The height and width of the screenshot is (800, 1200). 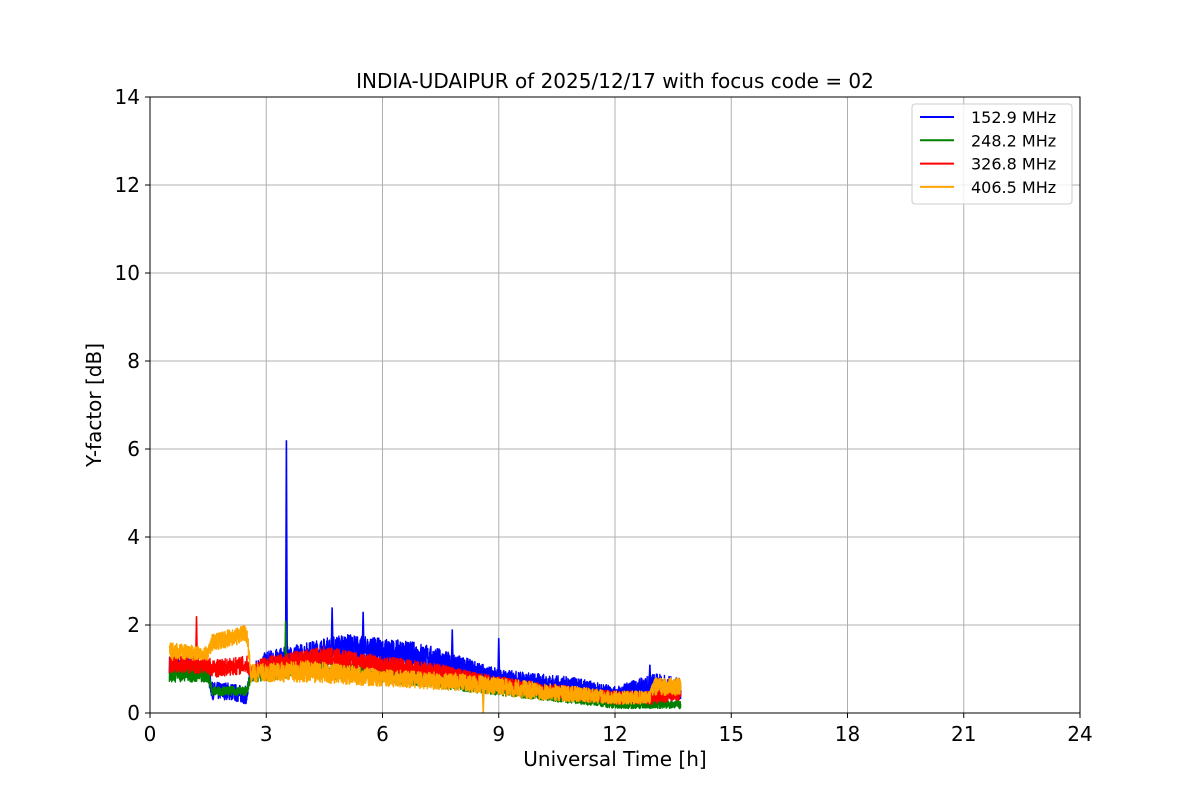 What do you see at coordinates (1013, 187) in the screenshot?
I see `legend-label: 406.5 MHz` at bounding box center [1013, 187].